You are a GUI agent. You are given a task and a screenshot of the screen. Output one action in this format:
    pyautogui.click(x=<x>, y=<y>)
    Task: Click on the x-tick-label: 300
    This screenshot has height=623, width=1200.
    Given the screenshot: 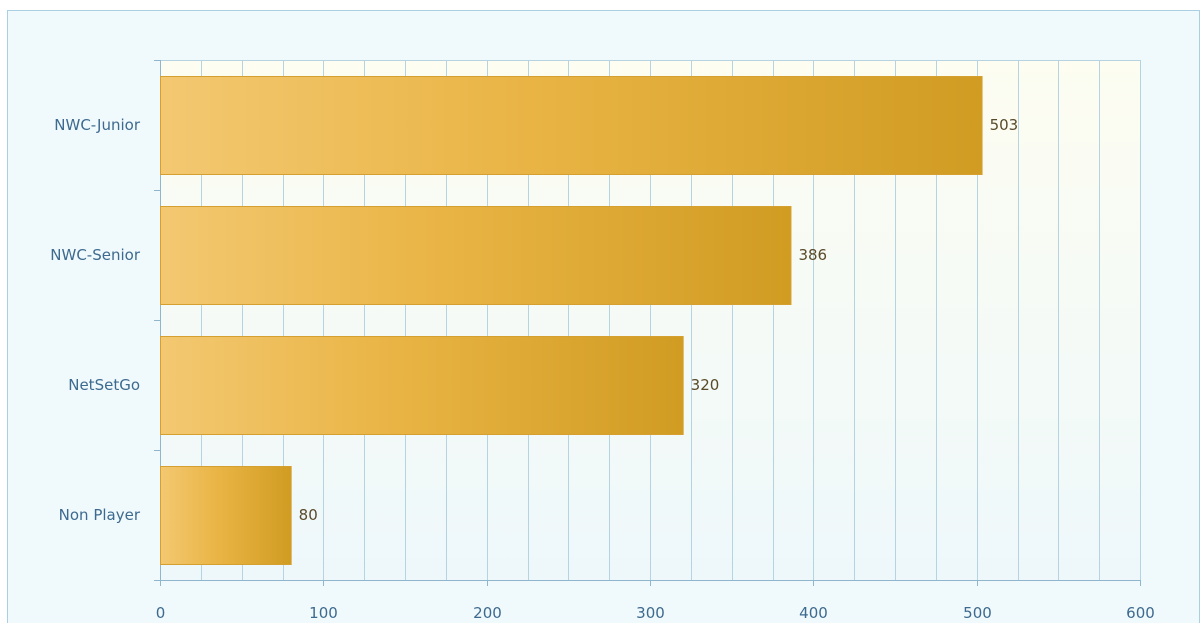 What is the action you would take?
    pyautogui.click(x=650, y=613)
    